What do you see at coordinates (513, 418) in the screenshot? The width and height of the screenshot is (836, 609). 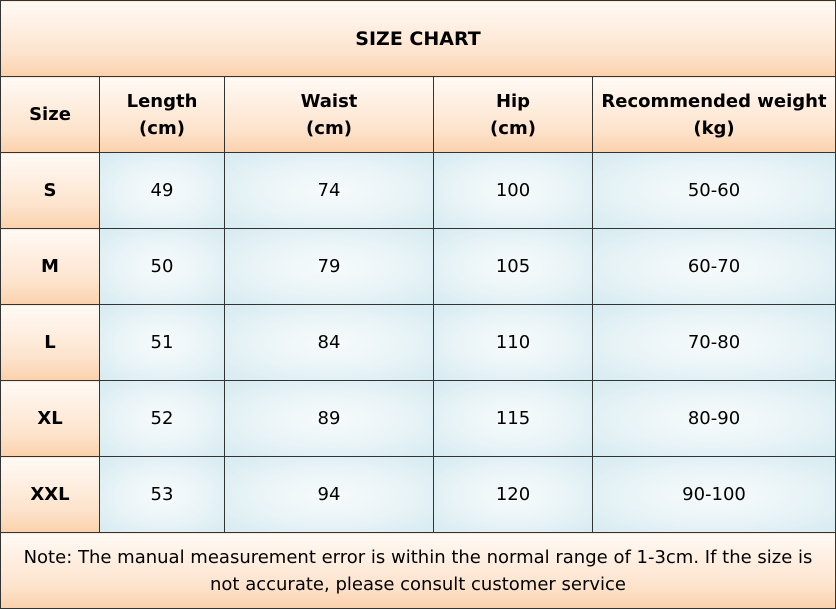 I see `value-cell: 115` at bounding box center [513, 418].